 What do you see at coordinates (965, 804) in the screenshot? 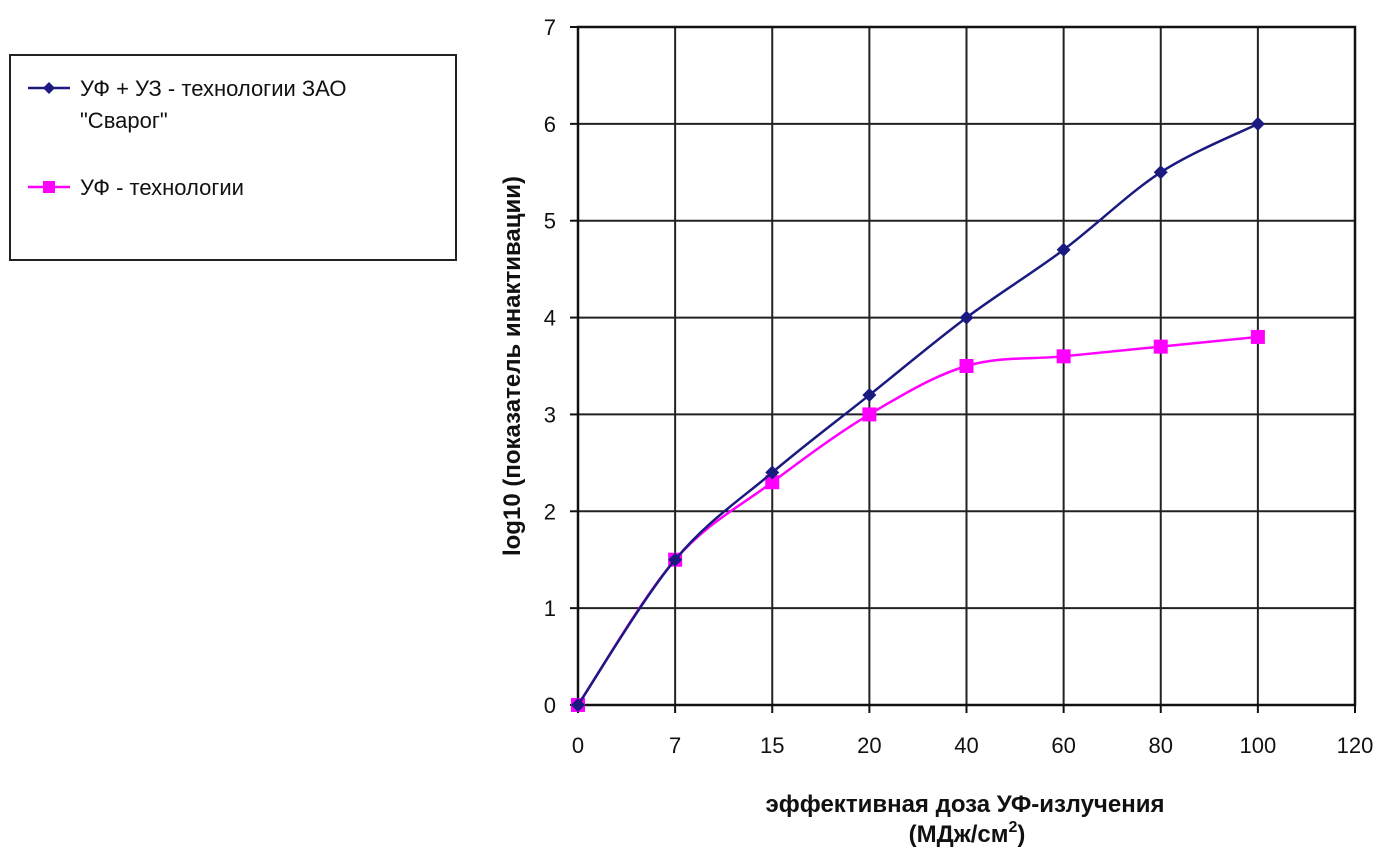
I see `x-axis-title-line1: эффективная доза УФ-излучения` at bounding box center [965, 804].